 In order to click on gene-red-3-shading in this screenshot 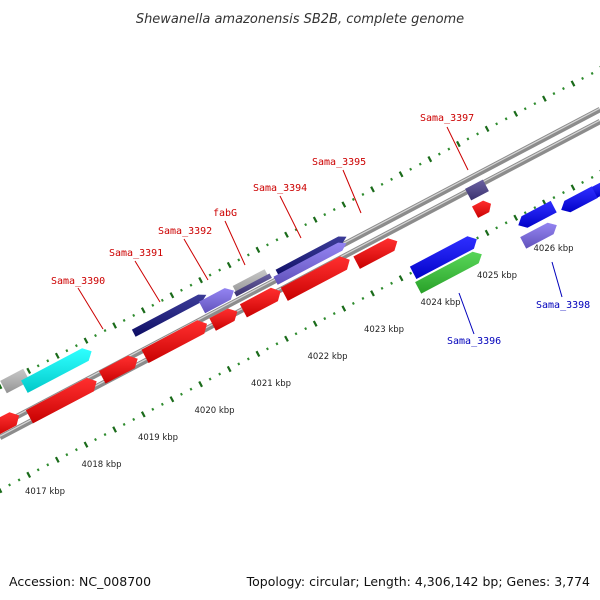, I will do `click(118, 369)`.